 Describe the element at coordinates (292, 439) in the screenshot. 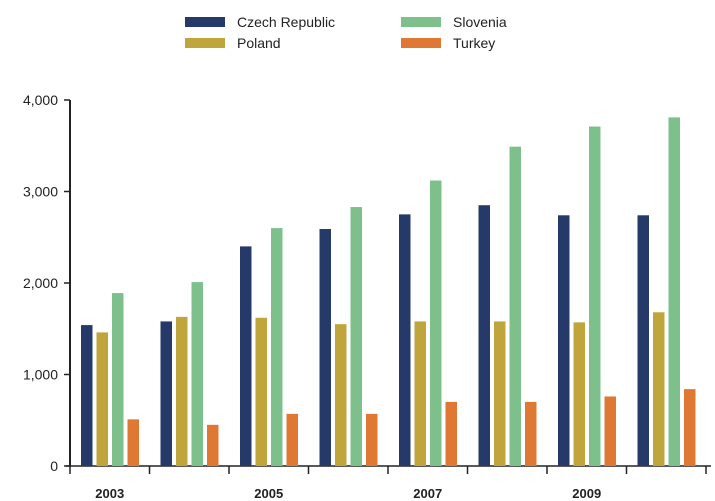

I see `bar-turkey-2005` at that location.